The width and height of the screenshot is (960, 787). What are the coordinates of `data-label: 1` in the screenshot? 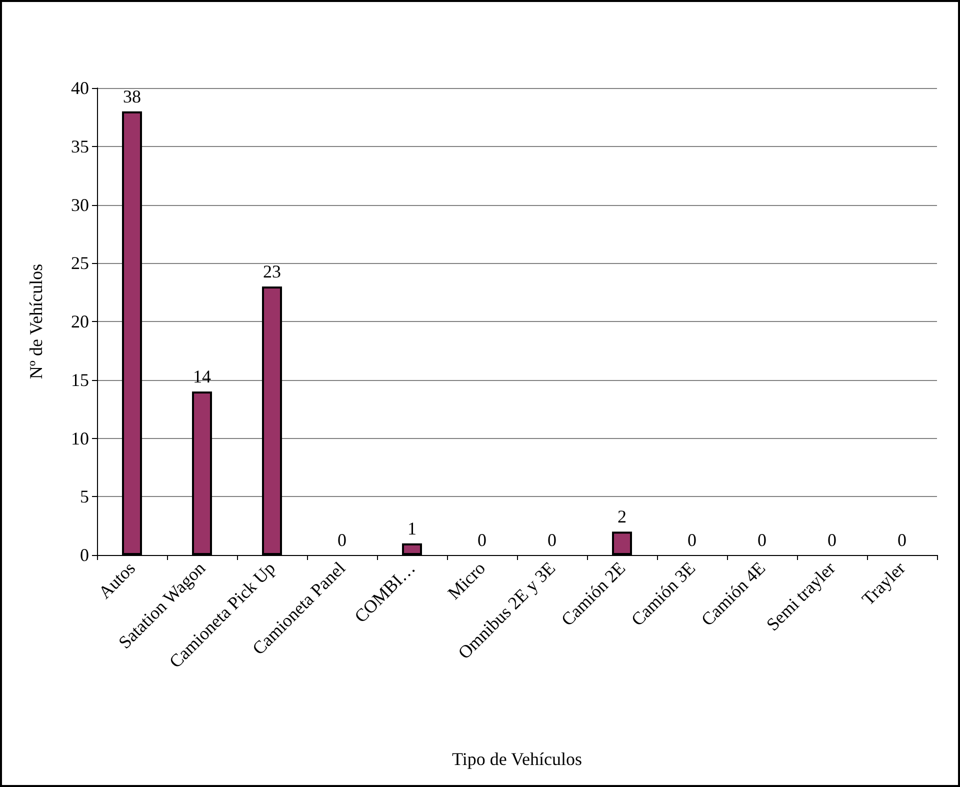 It's located at (412, 528).